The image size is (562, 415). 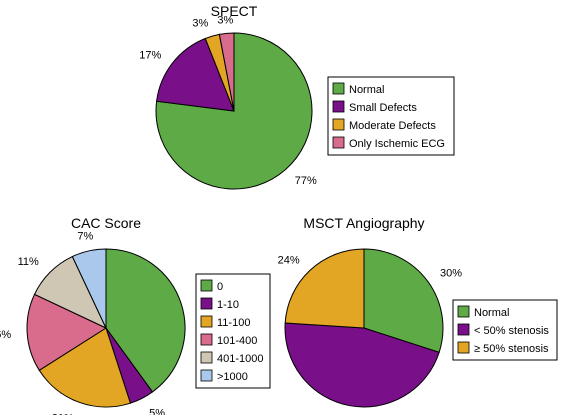 What do you see at coordinates (85, 236) in the screenshot?
I see `data-label-gt1000: 7%` at bounding box center [85, 236].